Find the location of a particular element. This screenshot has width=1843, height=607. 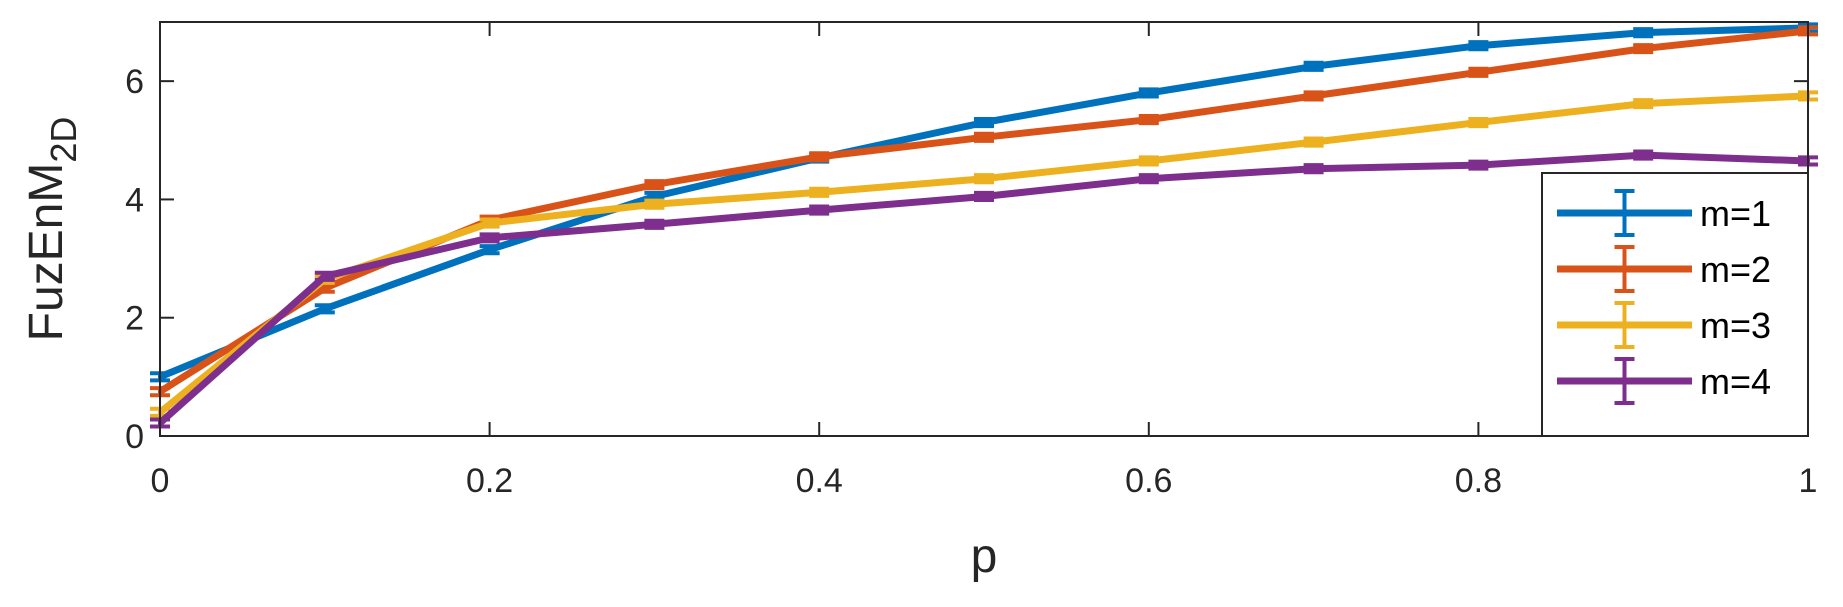

x-tick-label: 0.8 is located at coordinates (1478, 481).